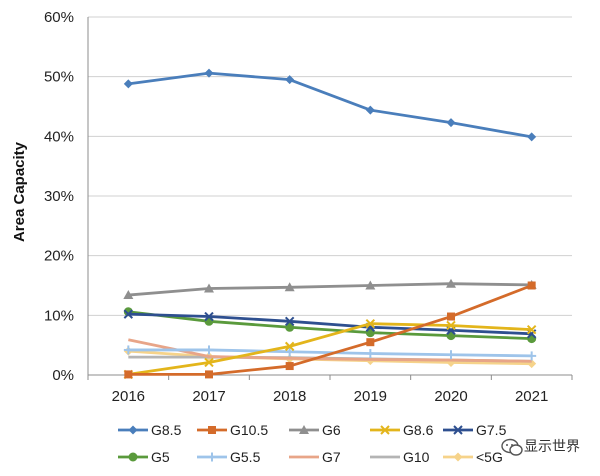 The width and height of the screenshot is (600, 476). What do you see at coordinates (19, 191) in the screenshot?
I see `y-axis-label: Area Capacity` at bounding box center [19, 191].